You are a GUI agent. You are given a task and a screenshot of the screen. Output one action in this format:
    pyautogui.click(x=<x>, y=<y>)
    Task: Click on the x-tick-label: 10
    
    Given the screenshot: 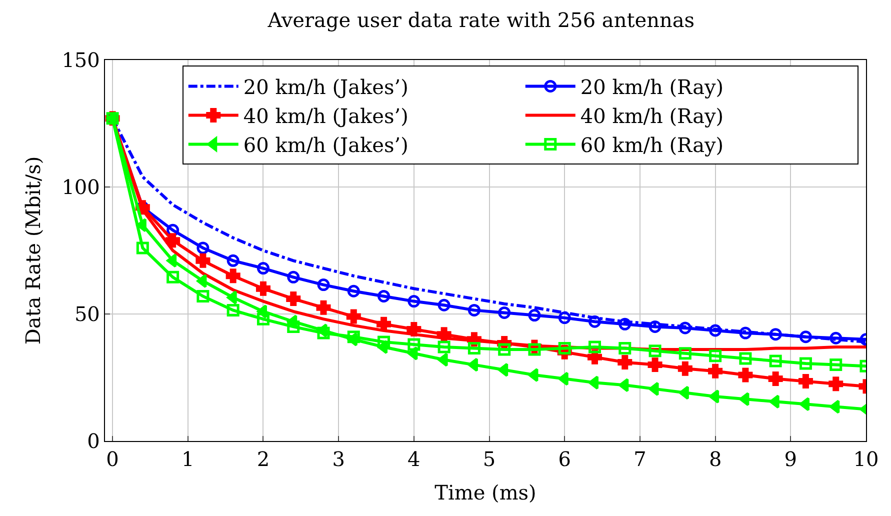 What is the action you would take?
    pyautogui.click(x=866, y=459)
    